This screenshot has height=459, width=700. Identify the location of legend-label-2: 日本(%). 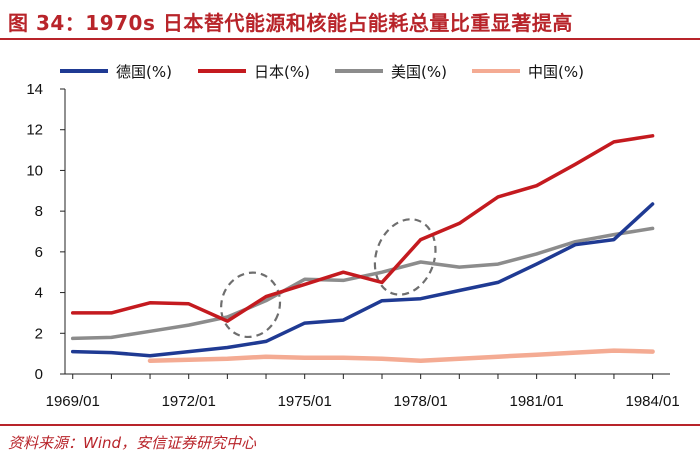
(282, 72).